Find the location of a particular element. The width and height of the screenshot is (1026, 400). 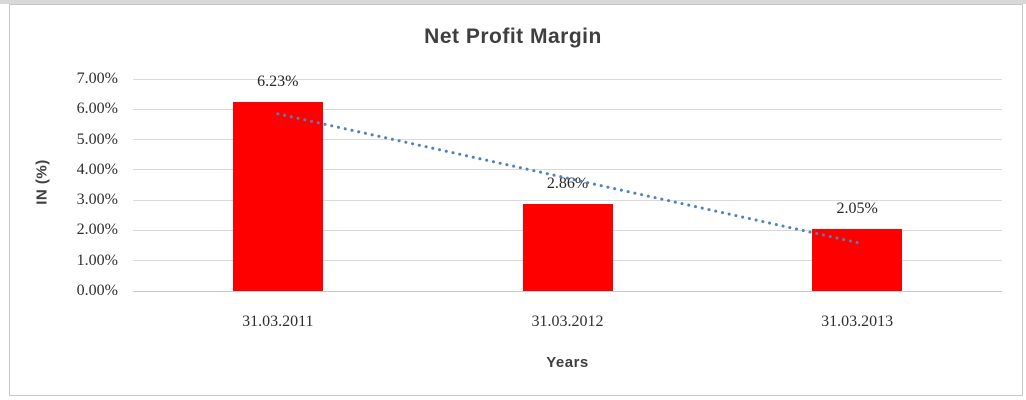

y-tick-label: 5.00% is located at coordinates (97, 139).